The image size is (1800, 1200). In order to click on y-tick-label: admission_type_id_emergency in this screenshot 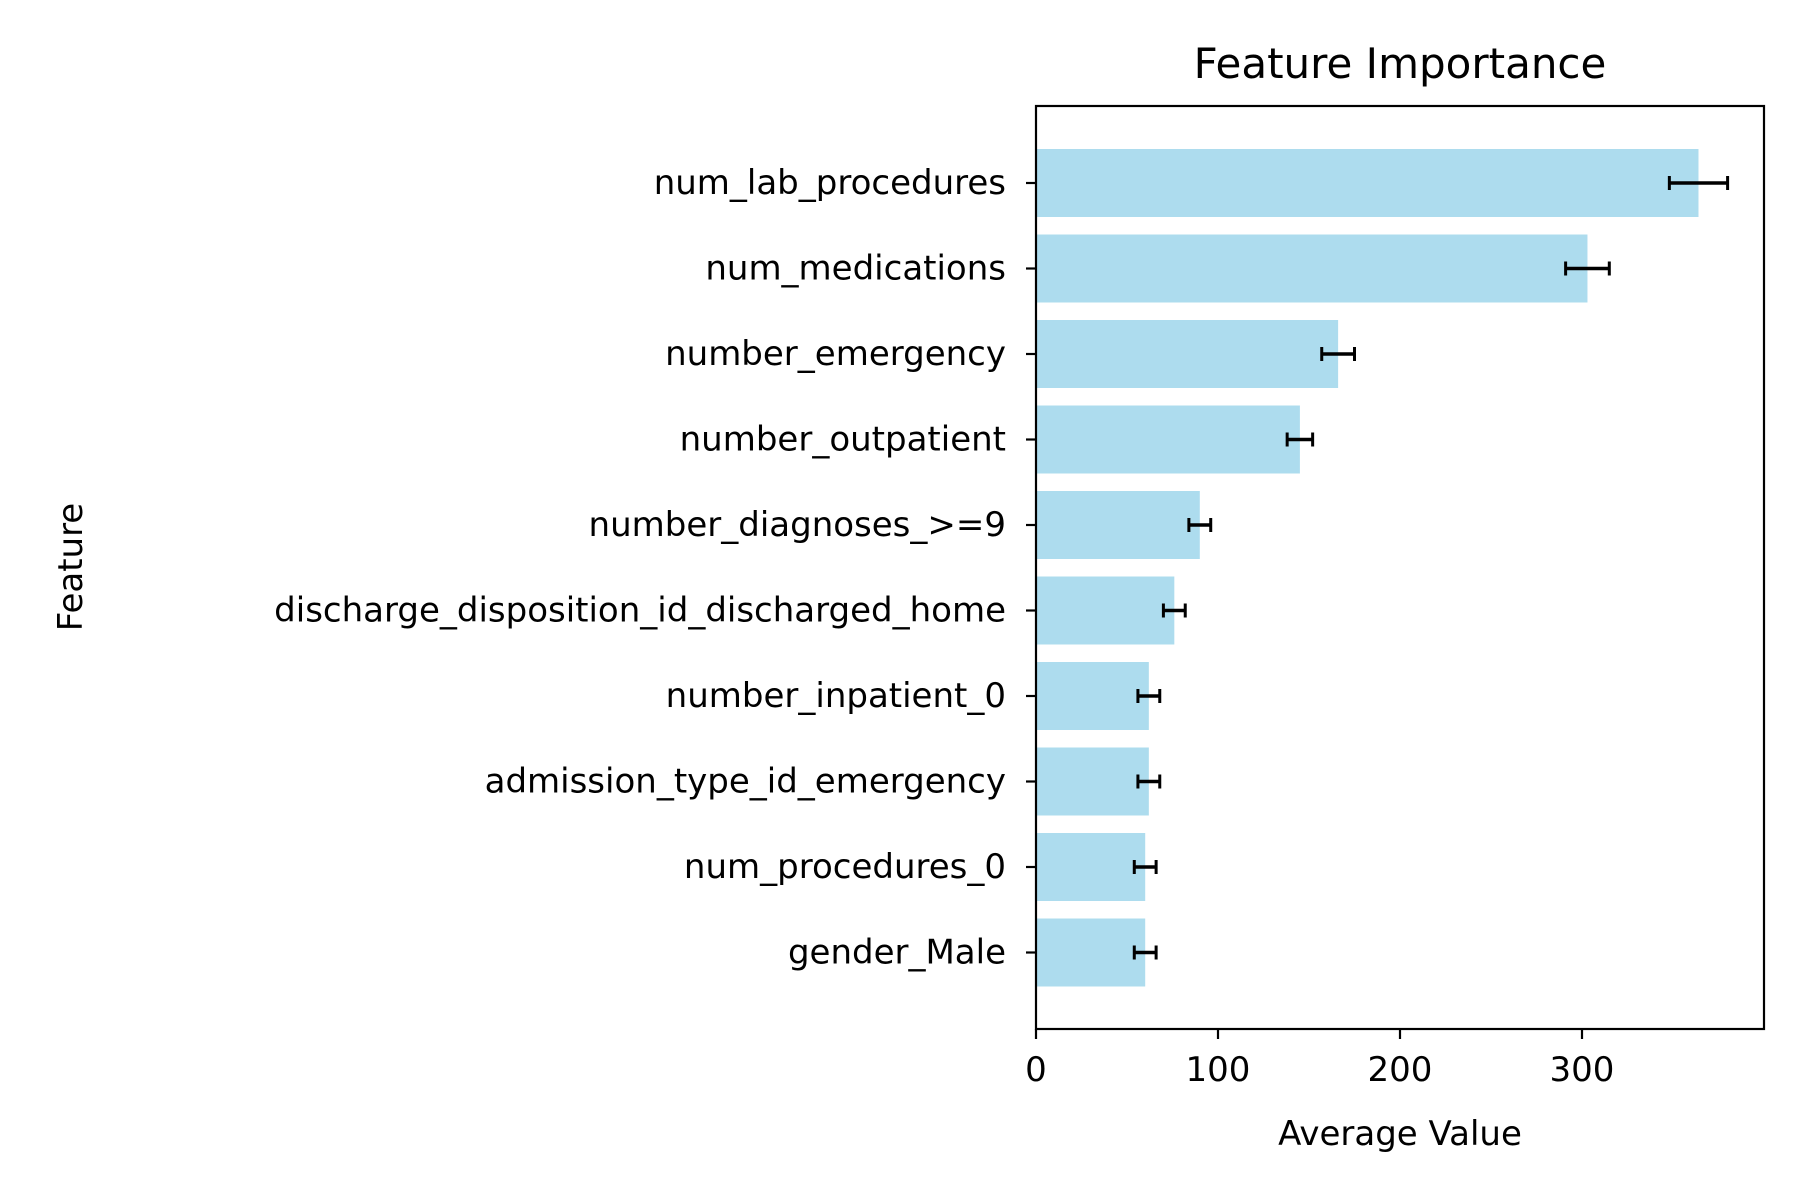, I will do `click(745, 782)`.